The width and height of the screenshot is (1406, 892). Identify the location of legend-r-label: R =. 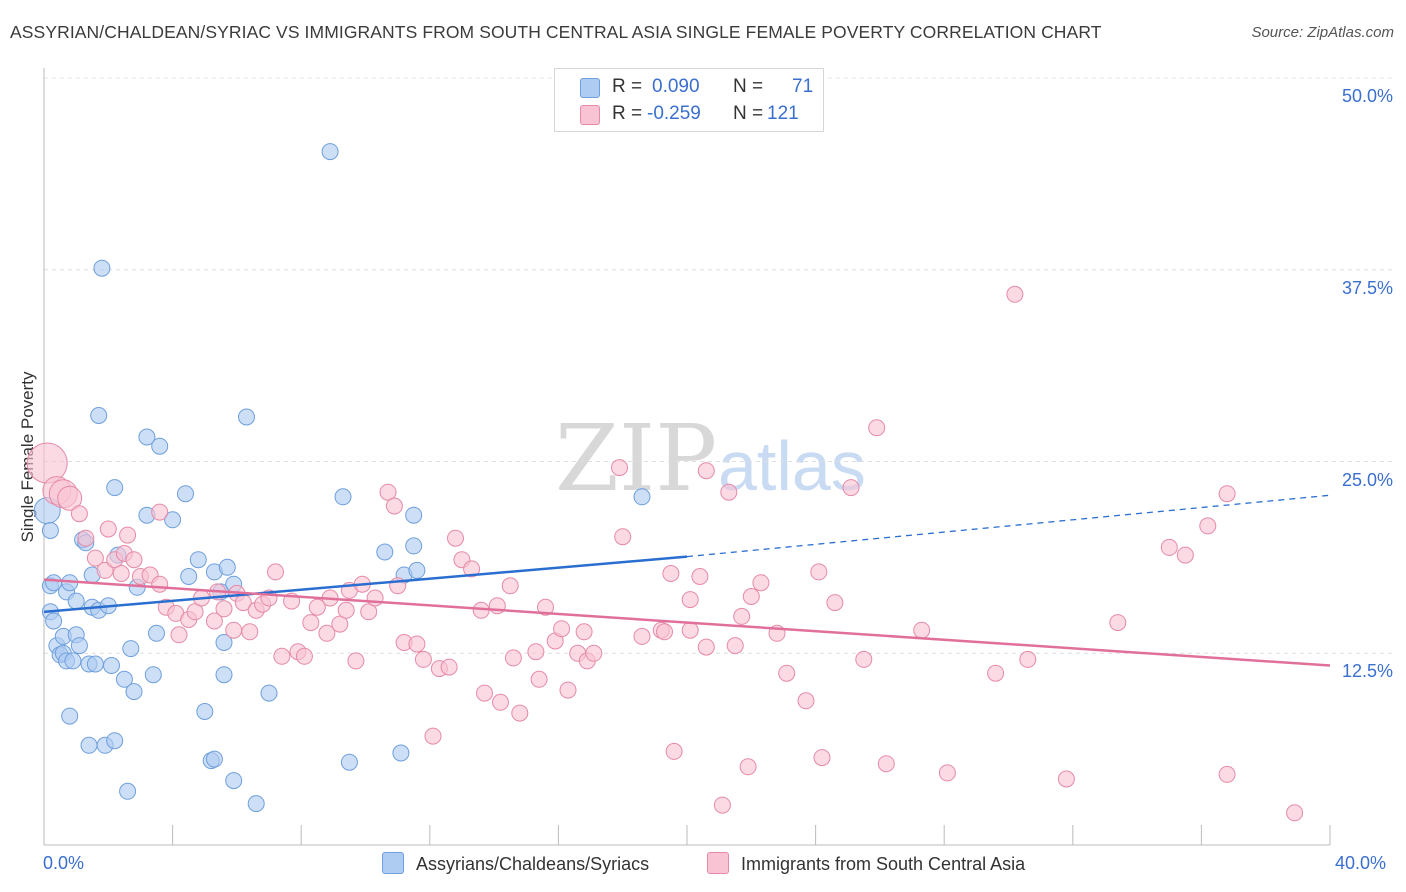
(627, 113).